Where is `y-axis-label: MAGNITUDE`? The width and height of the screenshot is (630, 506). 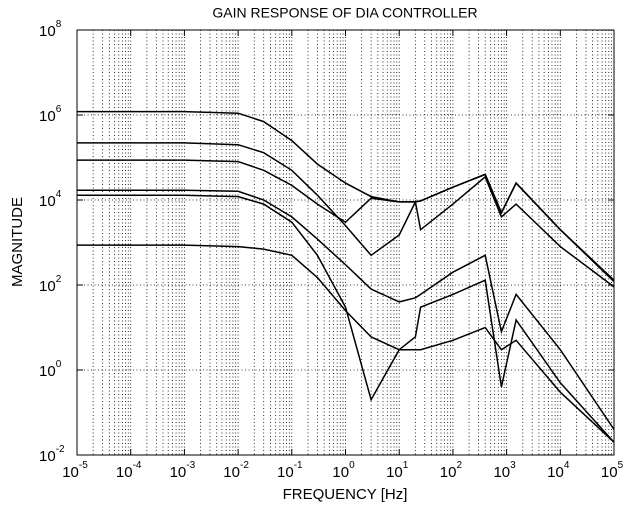
y-axis-label: MAGNITUDE is located at coordinates (17, 242).